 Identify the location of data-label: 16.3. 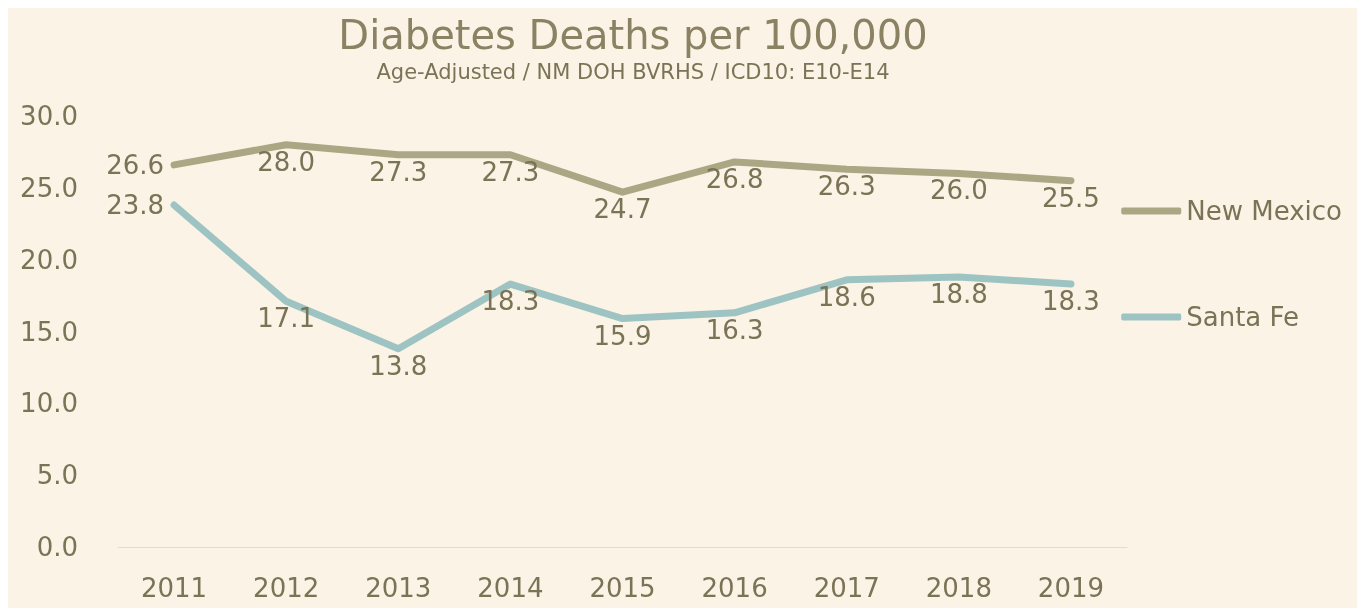
(734, 329).